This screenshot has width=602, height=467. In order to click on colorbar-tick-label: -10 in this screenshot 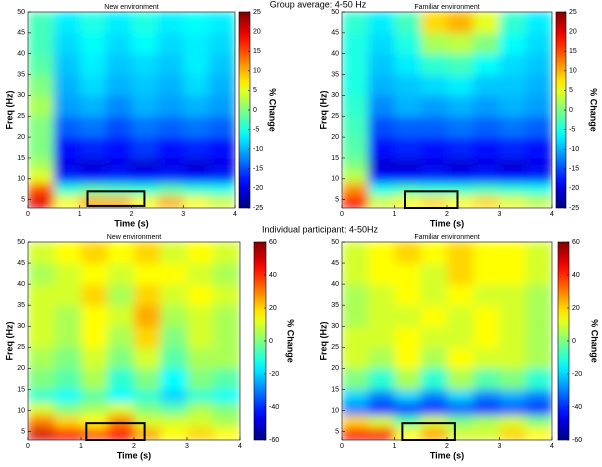, I will do `click(258, 149)`.